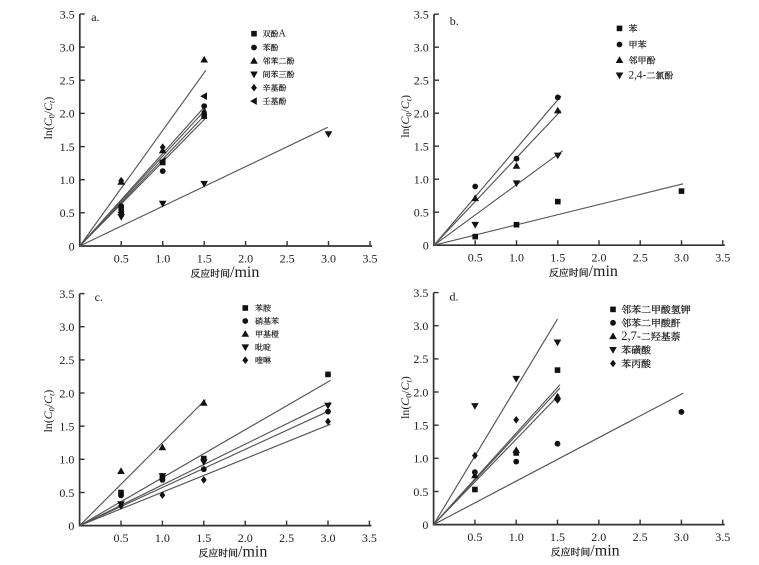  I want to click on svg-text: 2,4-, so click(638, 76).